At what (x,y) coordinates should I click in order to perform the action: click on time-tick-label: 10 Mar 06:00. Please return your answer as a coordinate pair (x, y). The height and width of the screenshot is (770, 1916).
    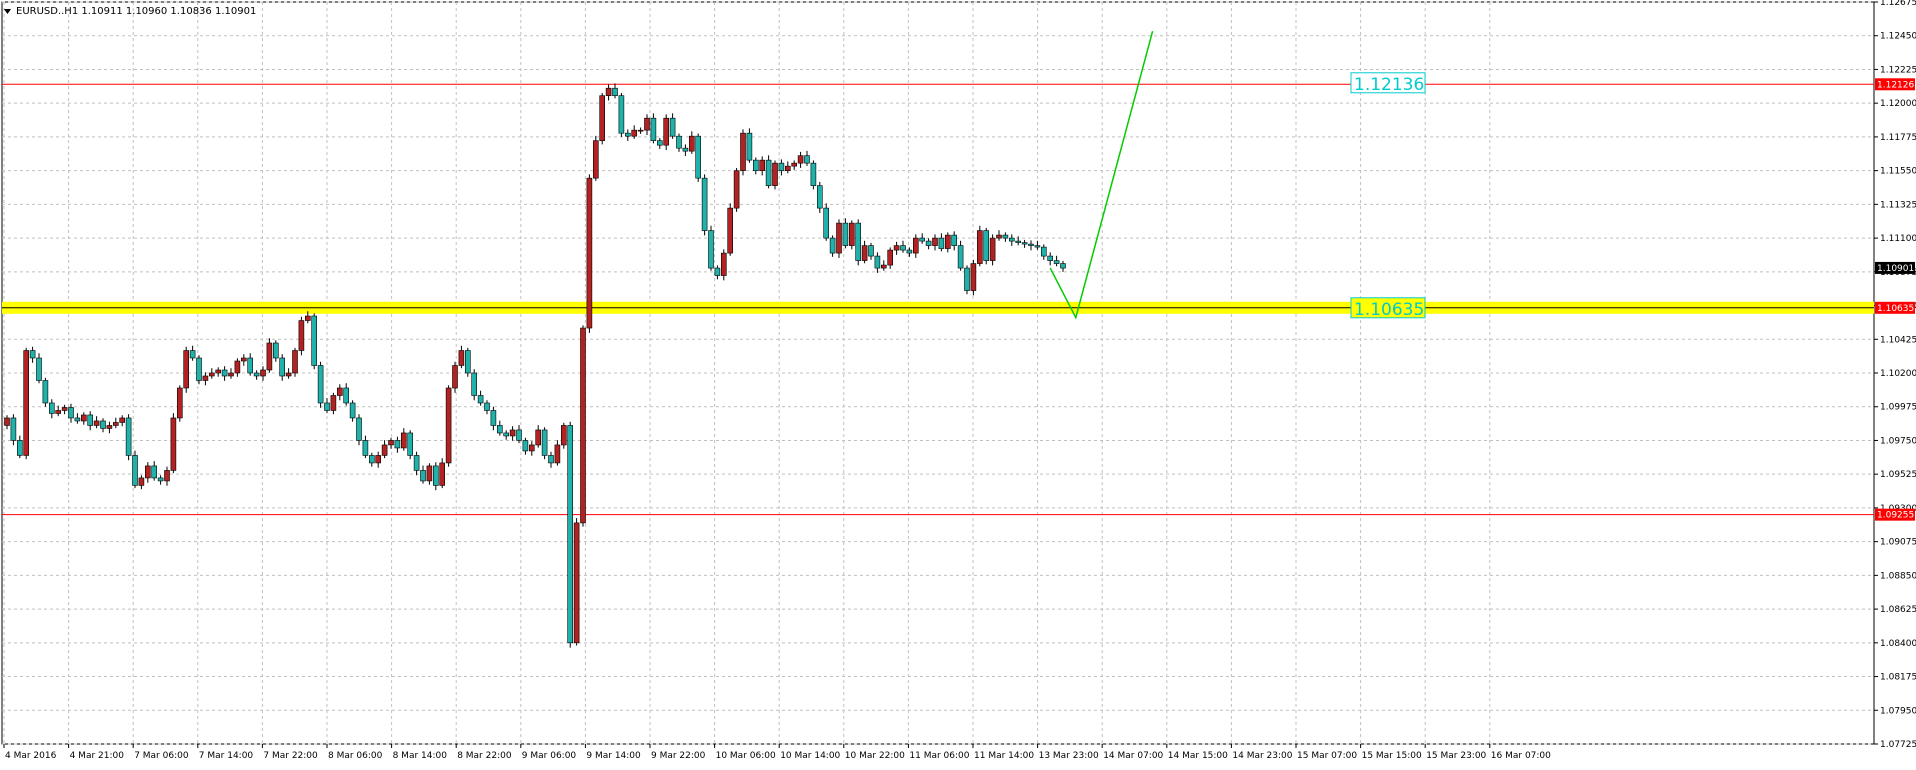
    Looking at the image, I should click on (746, 756).